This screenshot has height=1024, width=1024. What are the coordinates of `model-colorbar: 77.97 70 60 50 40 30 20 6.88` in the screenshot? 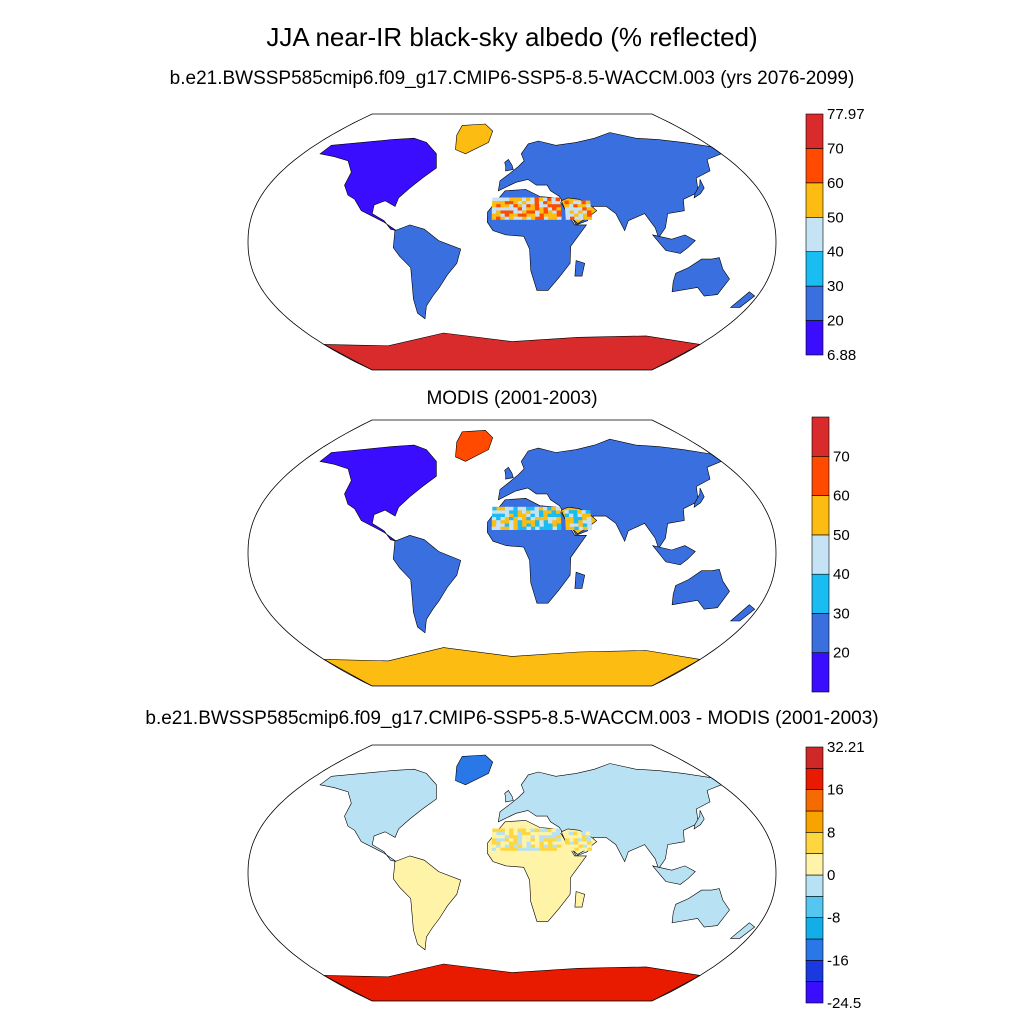 It's located at (835, 235).